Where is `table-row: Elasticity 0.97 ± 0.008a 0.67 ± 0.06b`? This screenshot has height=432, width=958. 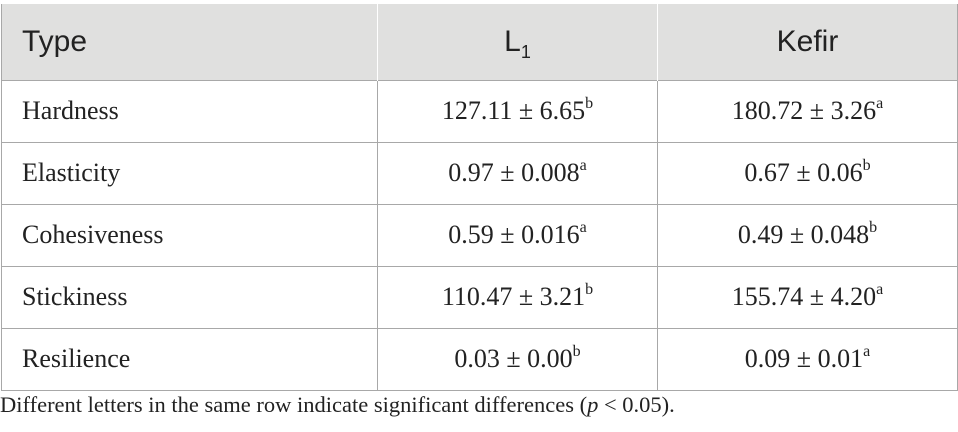 table-row: Elasticity 0.97 ± 0.008a 0.67 ± 0.06b is located at coordinates (479, 173).